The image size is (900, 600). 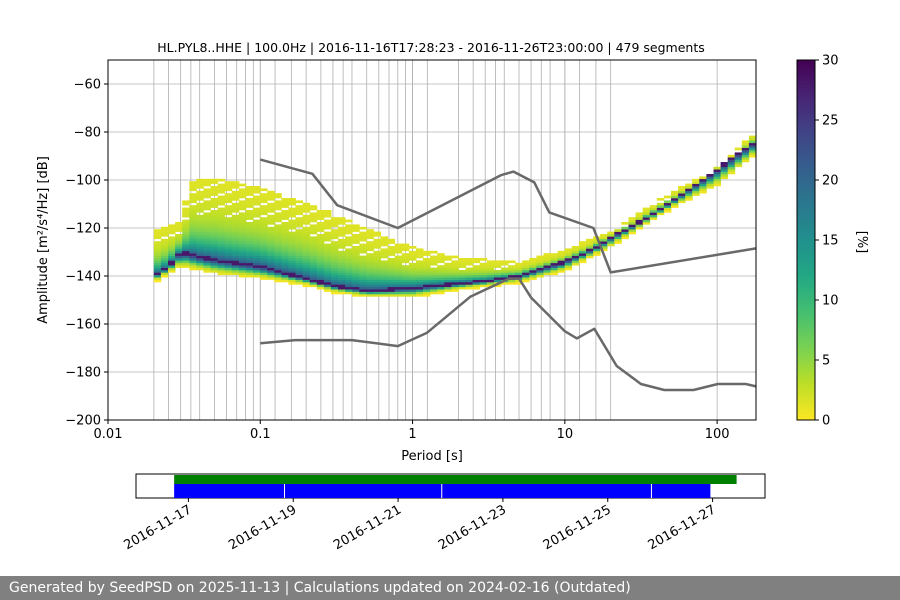 What do you see at coordinates (830, 181) in the screenshot?
I see `colorbar-tick-label: 20` at bounding box center [830, 181].